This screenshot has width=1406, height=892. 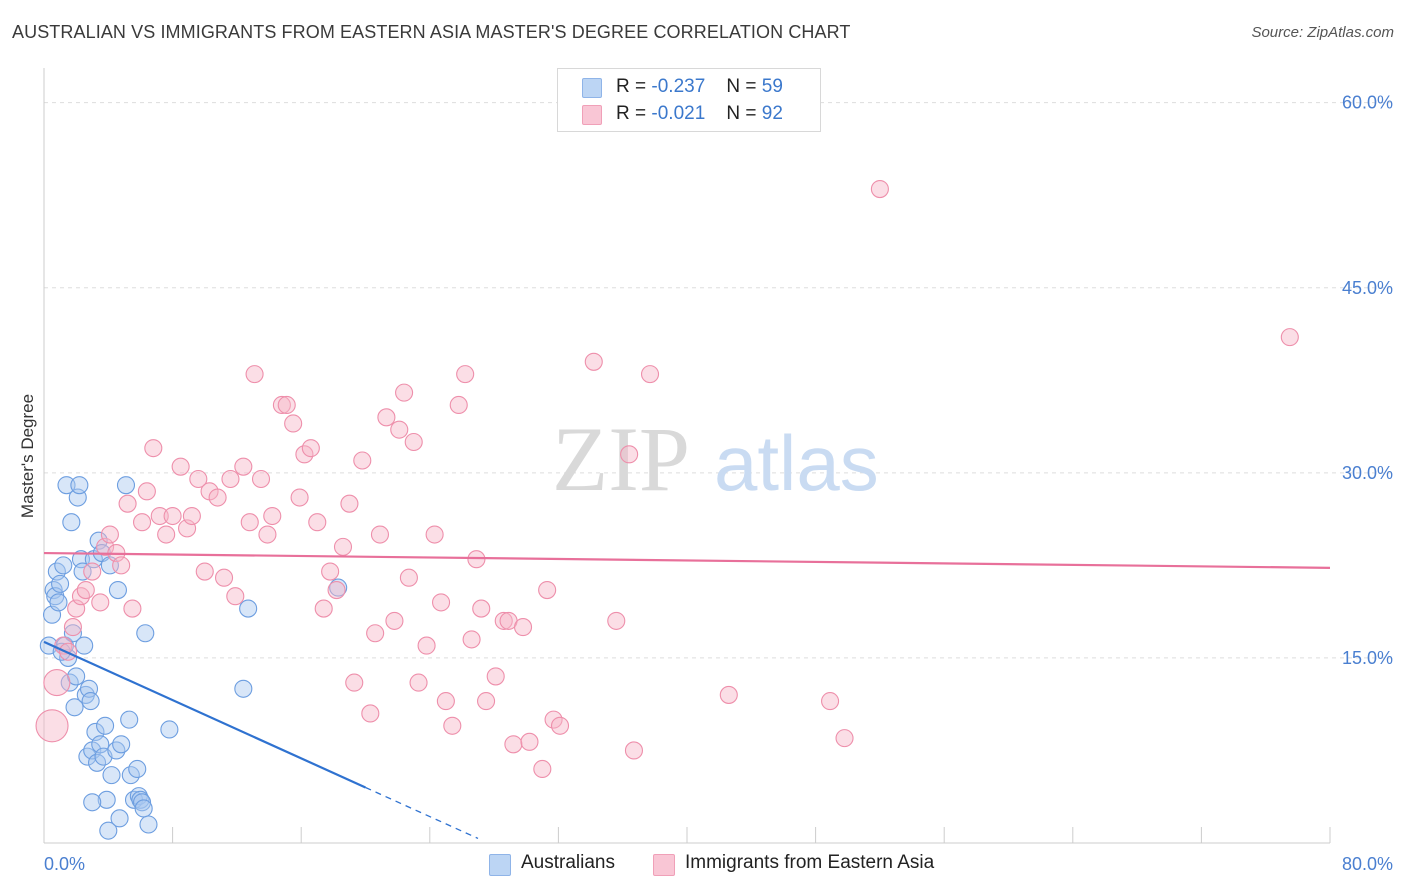 I want to click on y-tick-label: 45.0%, so click(x=1367, y=288).